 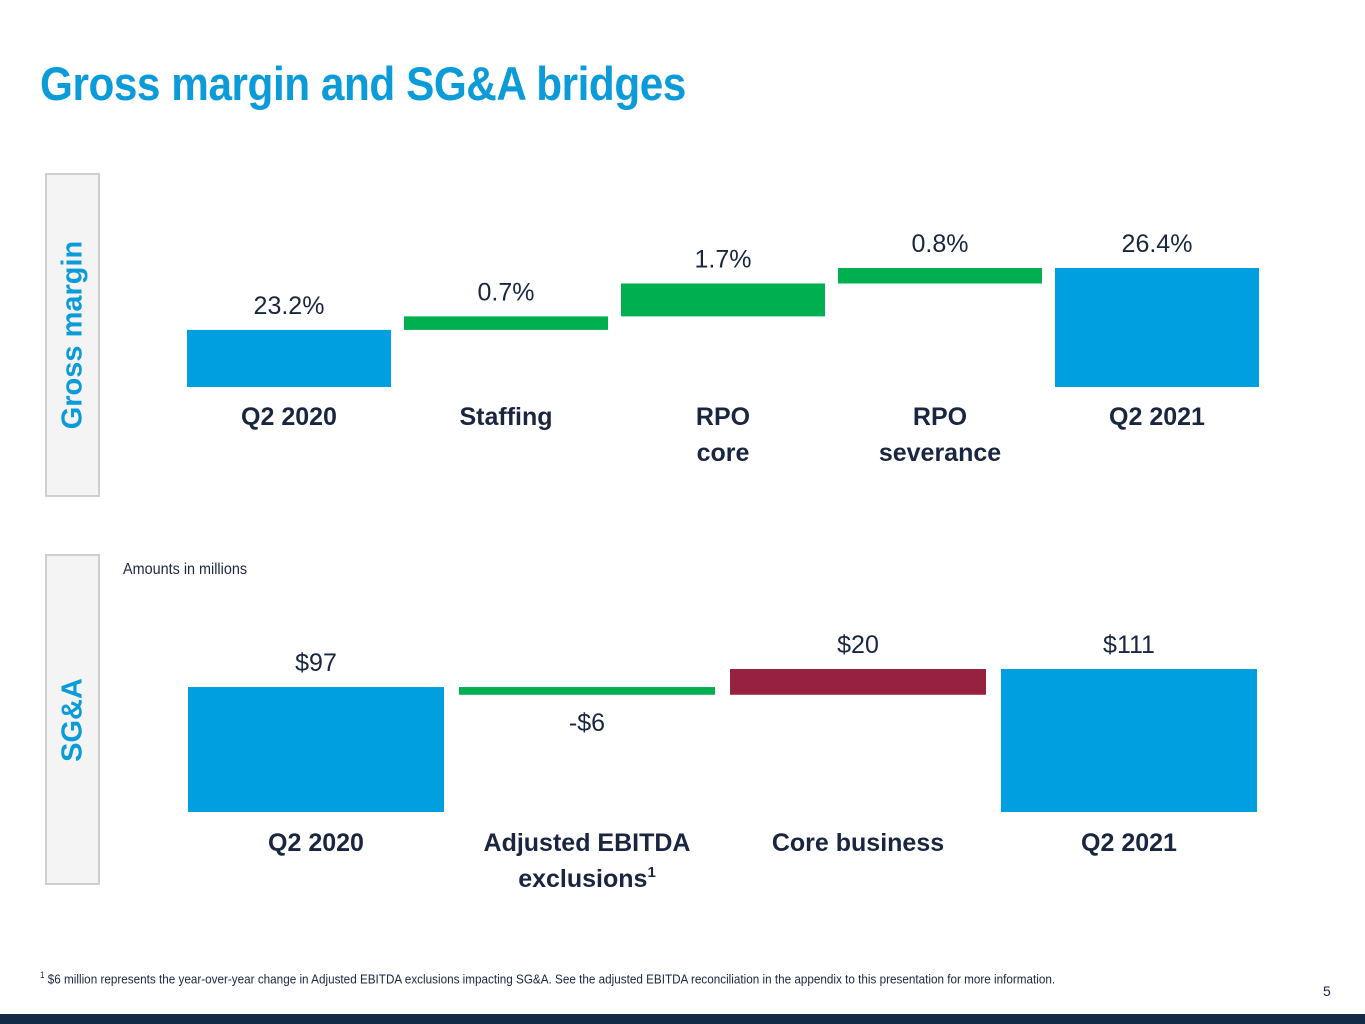 What do you see at coordinates (723, 417) in the screenshot?
I see `category-label-rpo-core: RPO` at bounding box center [723, 417].